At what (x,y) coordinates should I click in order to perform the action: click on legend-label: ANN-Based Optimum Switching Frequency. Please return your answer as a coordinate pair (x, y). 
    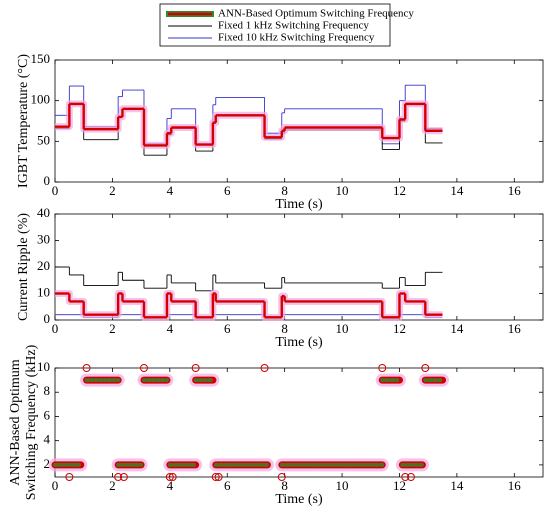
    Looking at the image, I should click on (316, 14).